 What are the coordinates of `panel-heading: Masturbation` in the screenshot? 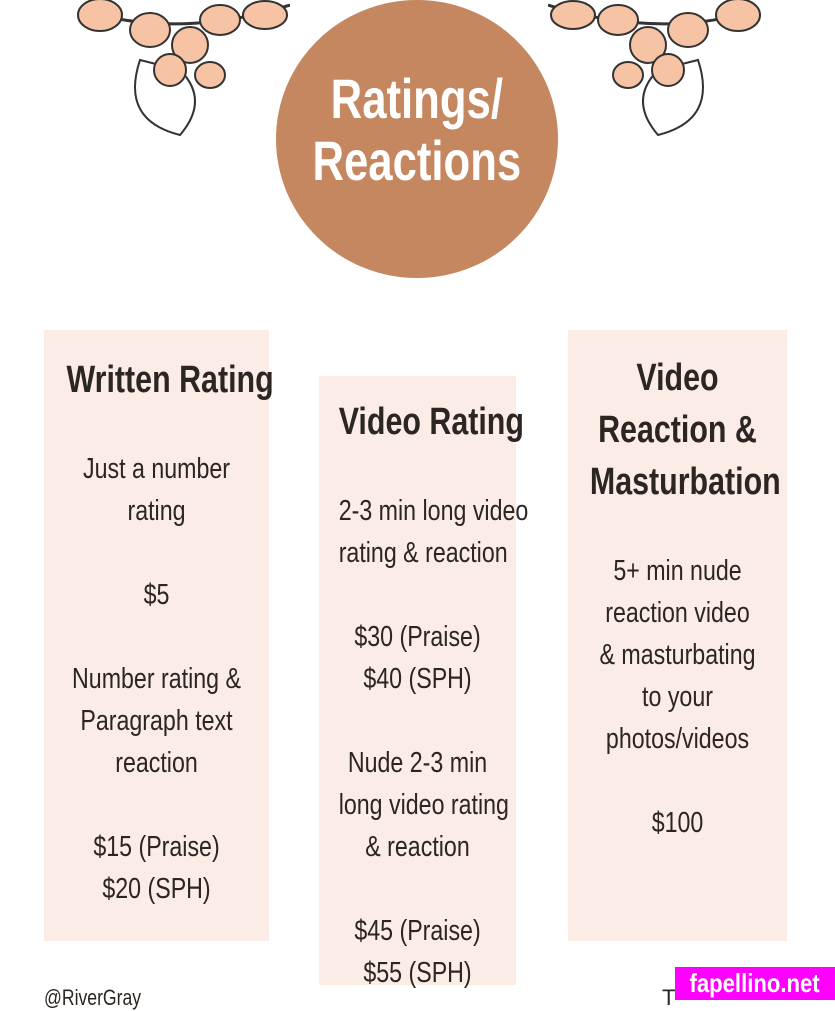 It's located at (685, 482).